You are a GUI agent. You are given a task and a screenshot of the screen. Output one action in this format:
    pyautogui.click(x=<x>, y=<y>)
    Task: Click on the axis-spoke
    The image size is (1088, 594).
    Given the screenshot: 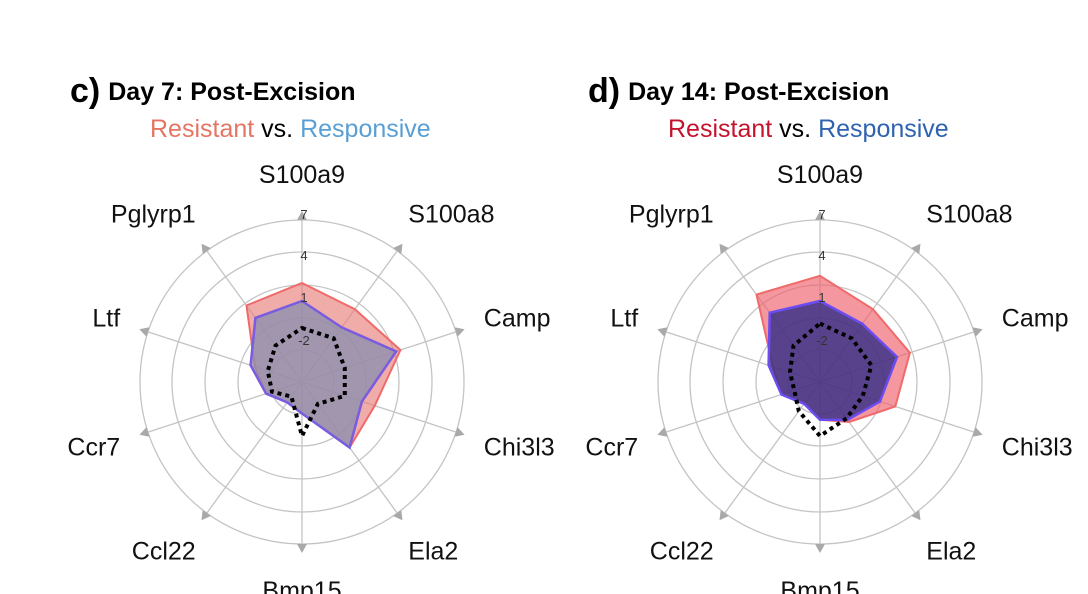 What is the action you would take?
    pyautogui.click(x=254, y=447)
    